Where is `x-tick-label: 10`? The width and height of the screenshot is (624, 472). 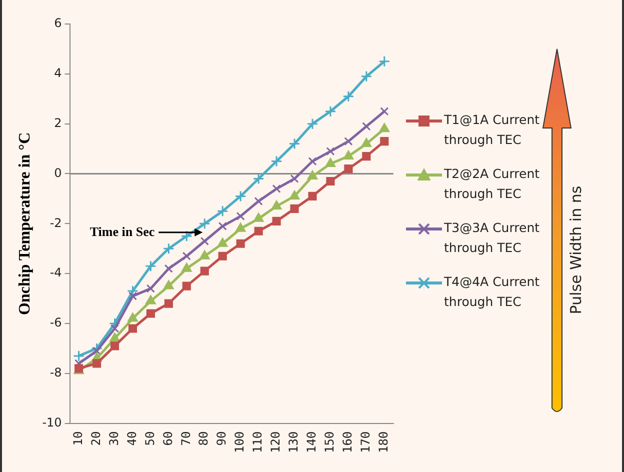 x-tick-label: 10 is located at coordinates (77, 438).